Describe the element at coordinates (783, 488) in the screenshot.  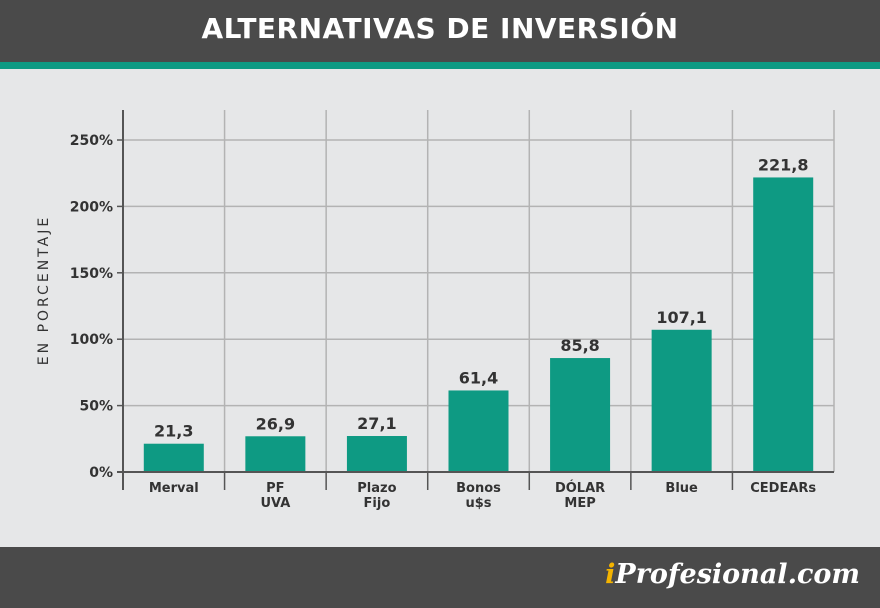
I see `category-label: CEDEARs` at that location.